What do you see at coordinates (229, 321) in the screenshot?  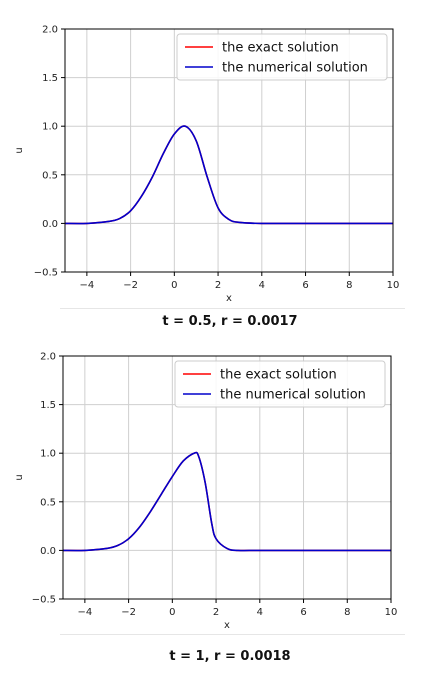 I see `figure-caption: t = 0.5, r = 0.0017` at bounding box center [229, 321].